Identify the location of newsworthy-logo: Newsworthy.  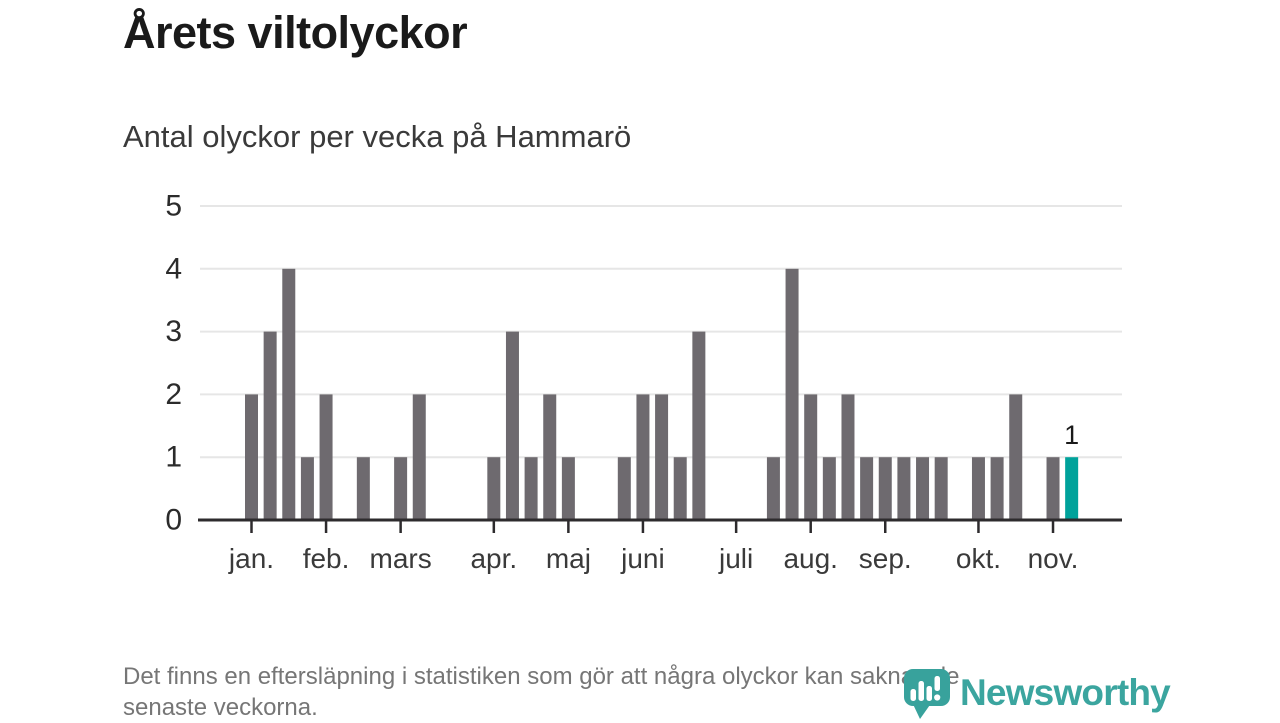
(1037, 694).